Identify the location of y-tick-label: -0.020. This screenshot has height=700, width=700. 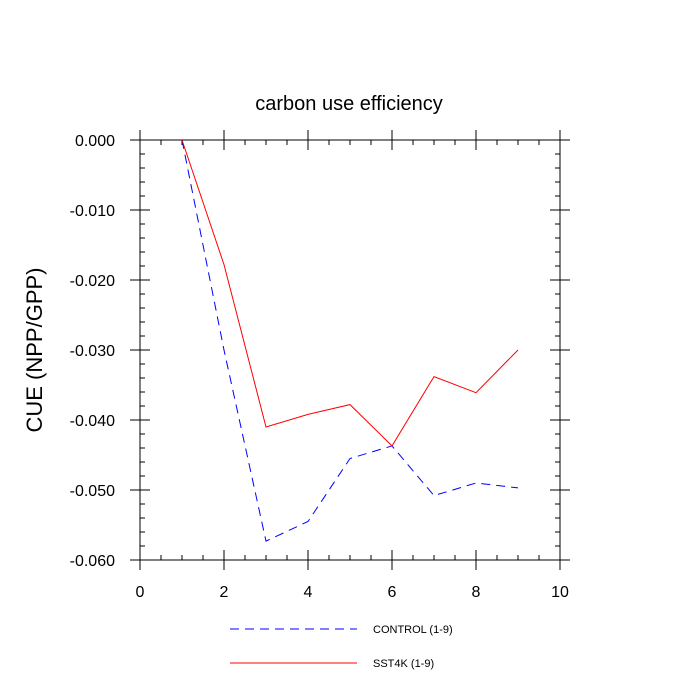
(92, 281).